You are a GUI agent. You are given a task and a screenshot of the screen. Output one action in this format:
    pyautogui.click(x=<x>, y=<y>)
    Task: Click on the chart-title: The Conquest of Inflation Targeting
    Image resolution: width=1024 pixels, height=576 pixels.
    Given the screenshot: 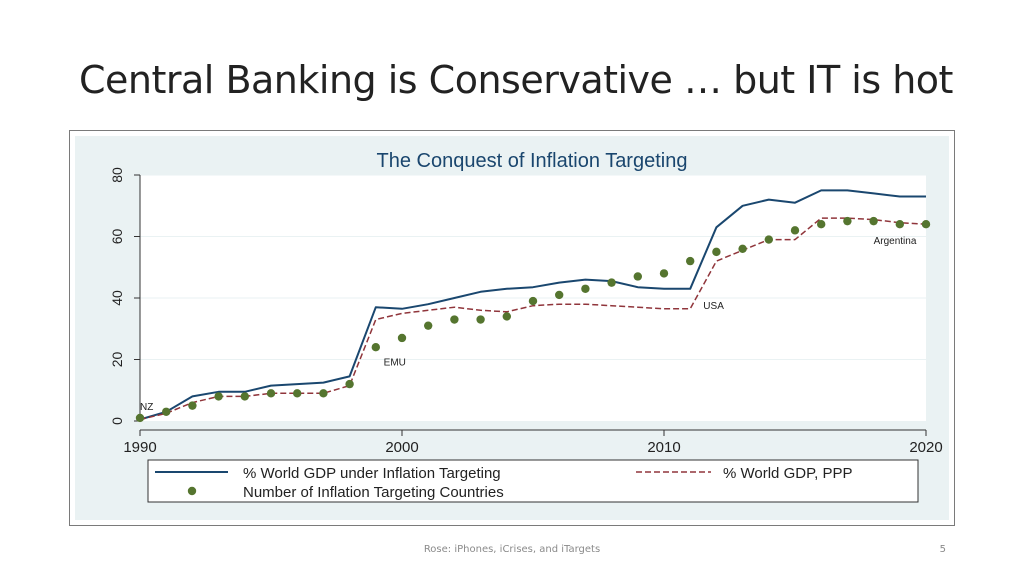 What is the action you would take?
    pyautogui.click(x=532, y=161)
    